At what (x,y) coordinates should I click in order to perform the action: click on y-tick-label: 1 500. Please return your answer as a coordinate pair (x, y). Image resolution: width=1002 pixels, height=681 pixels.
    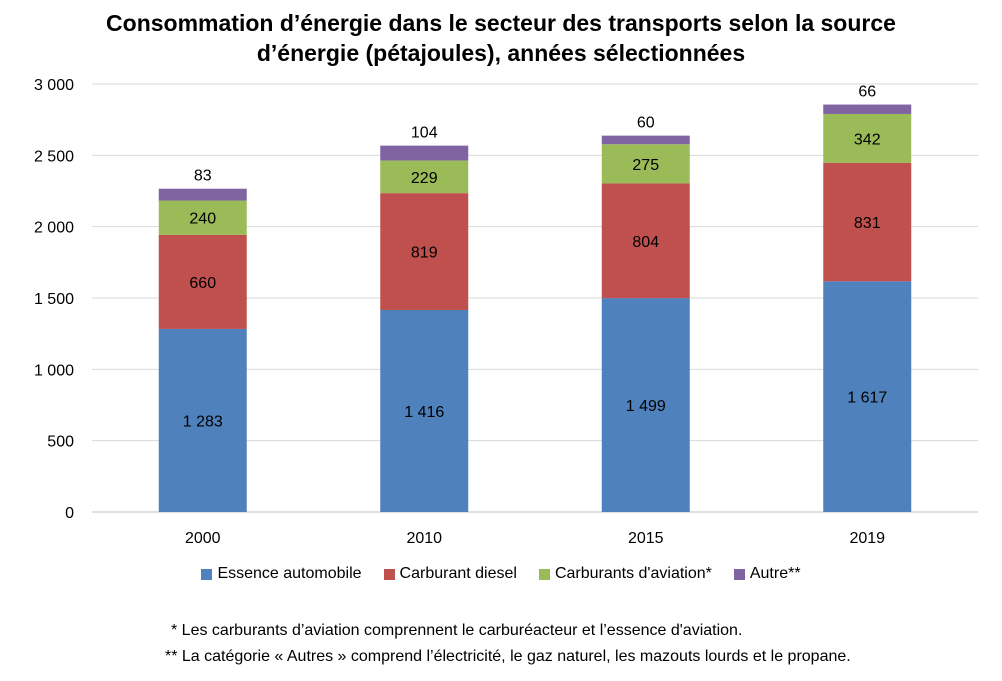
    Looking at the image, I should click on (54, 299).